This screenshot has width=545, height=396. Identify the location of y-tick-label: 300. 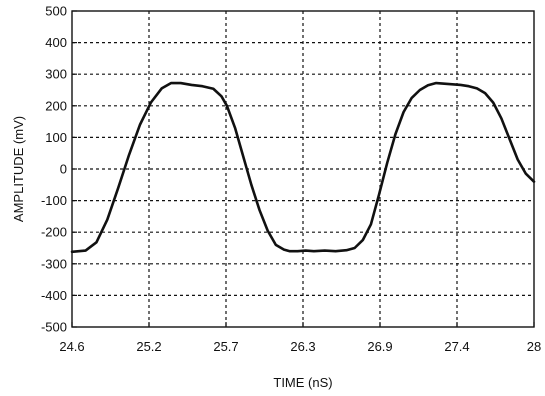
(56, 74).